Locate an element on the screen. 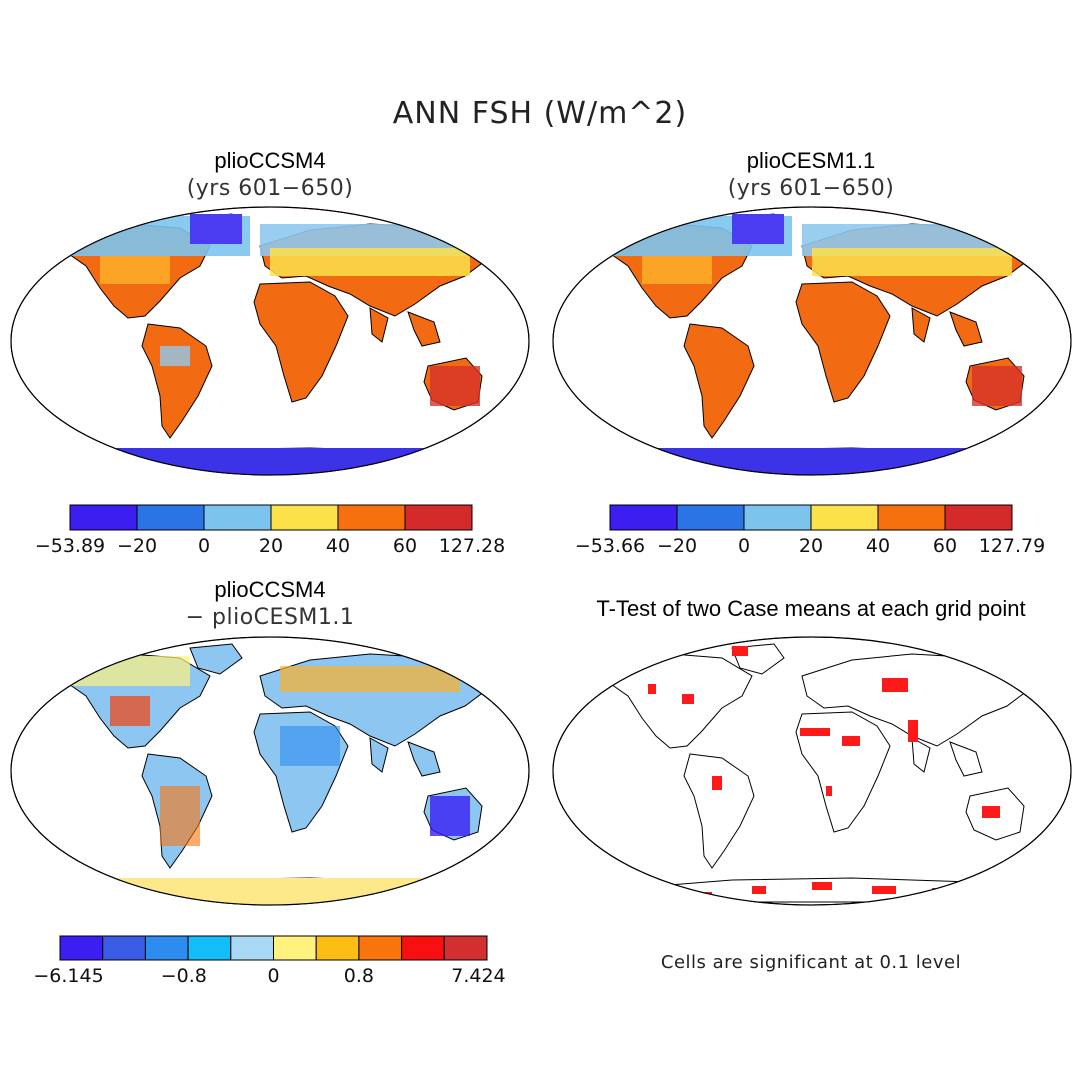 This screenshot has width=1080, height=1080. colorbar-difference: −6.145 −0.8 0 0.8 7.424 is located at coordinates (269, 961).